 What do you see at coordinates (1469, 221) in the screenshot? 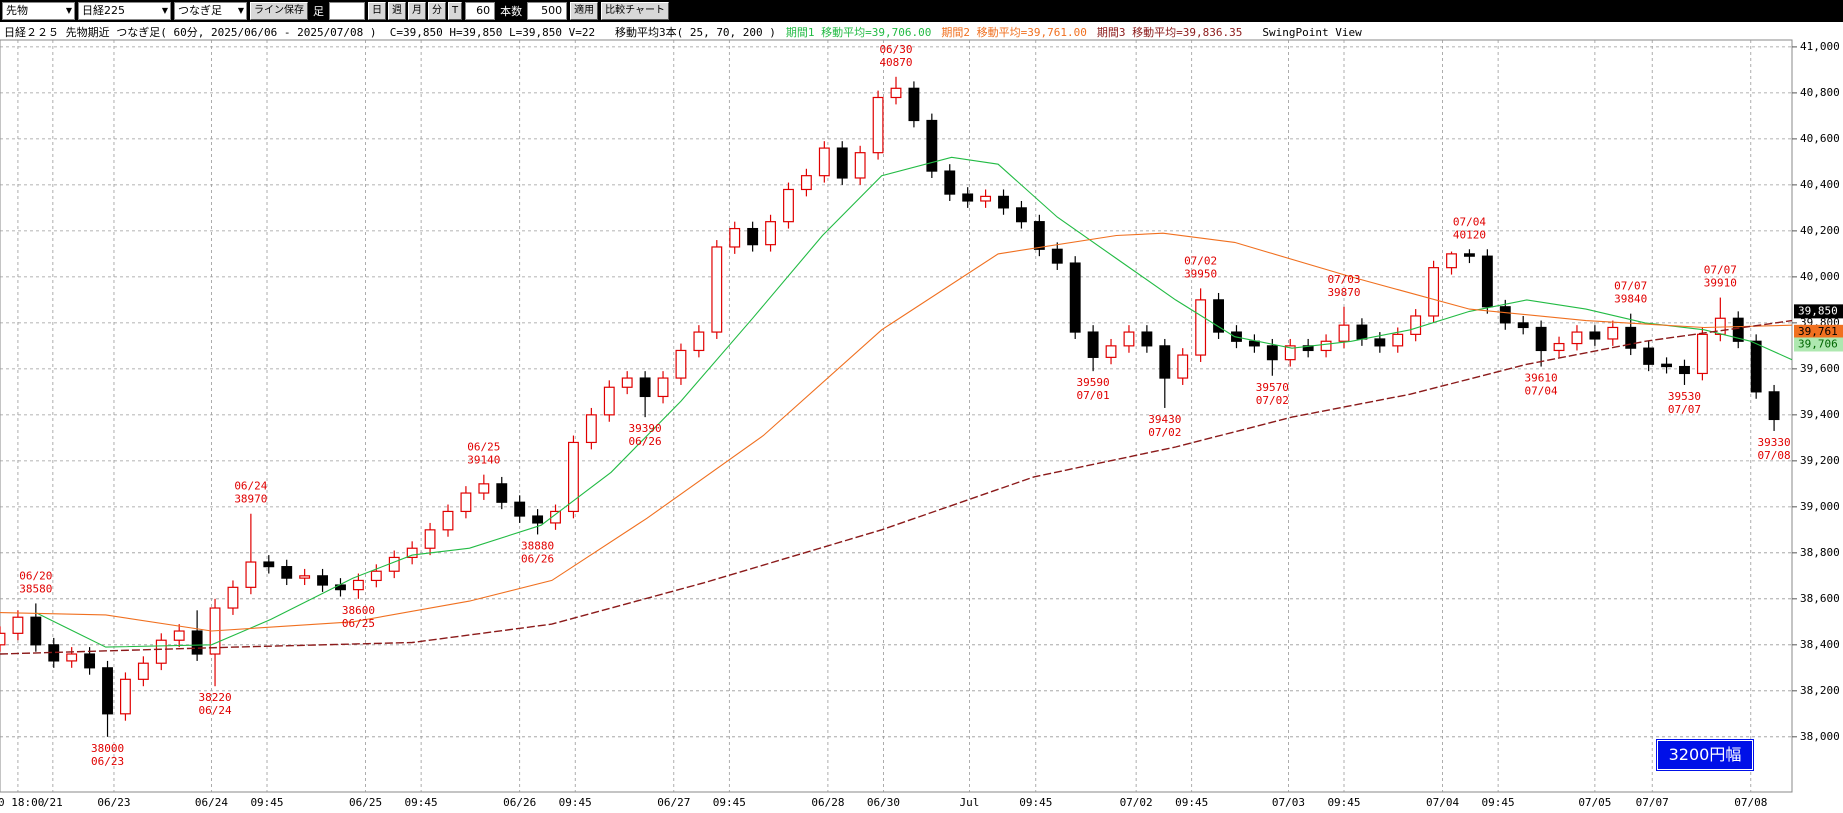
I see `swing-label: 07/04` at bounding box center [1469, 221].